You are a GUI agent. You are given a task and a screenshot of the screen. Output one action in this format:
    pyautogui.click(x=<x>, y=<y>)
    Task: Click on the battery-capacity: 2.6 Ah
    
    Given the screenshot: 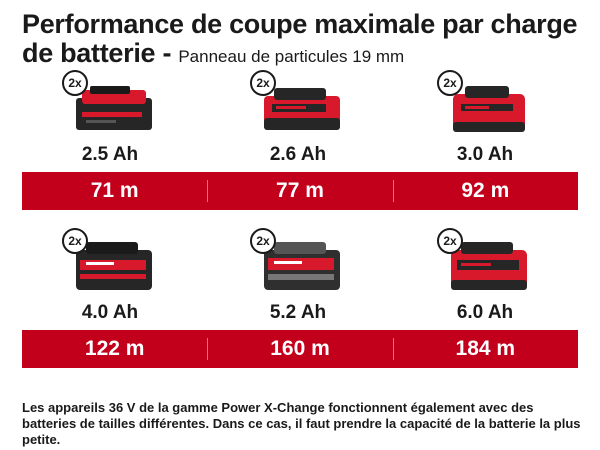 What is the action you would take?
    pyautogui.click(x=298, y=154)
    